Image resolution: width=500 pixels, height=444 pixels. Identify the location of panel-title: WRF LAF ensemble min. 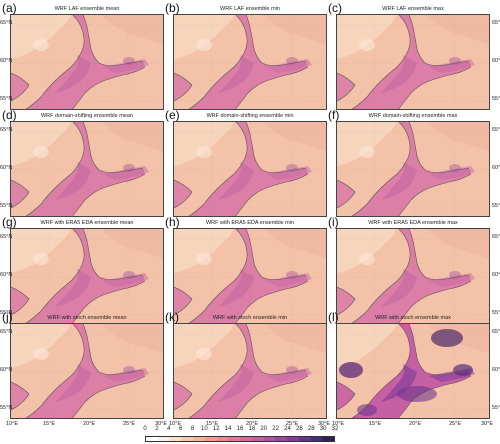
(250, 9).